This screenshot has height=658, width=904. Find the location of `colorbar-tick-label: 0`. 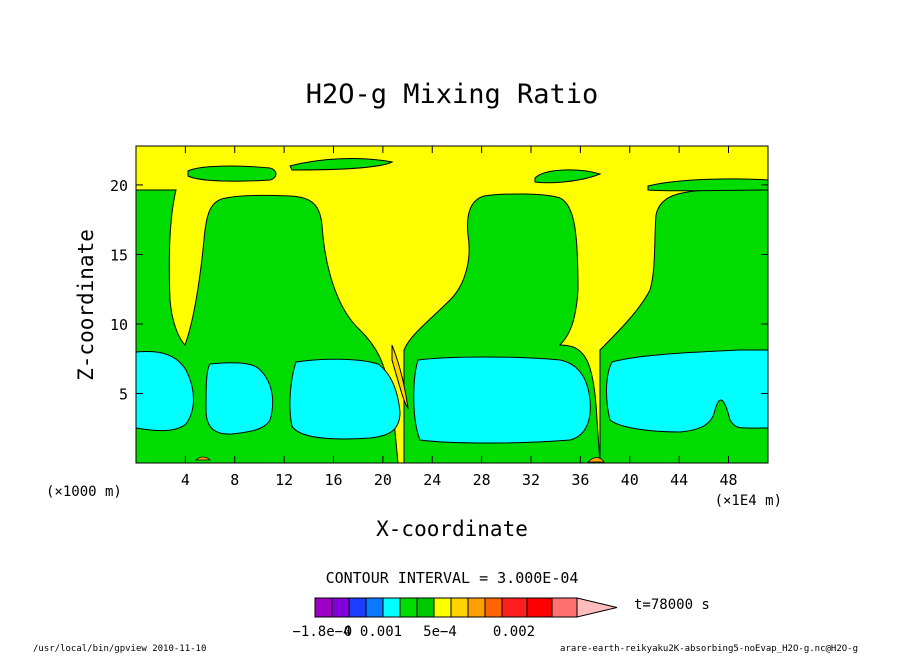

colorbar-tick-label: 0 is located at coordinates (348, 632).